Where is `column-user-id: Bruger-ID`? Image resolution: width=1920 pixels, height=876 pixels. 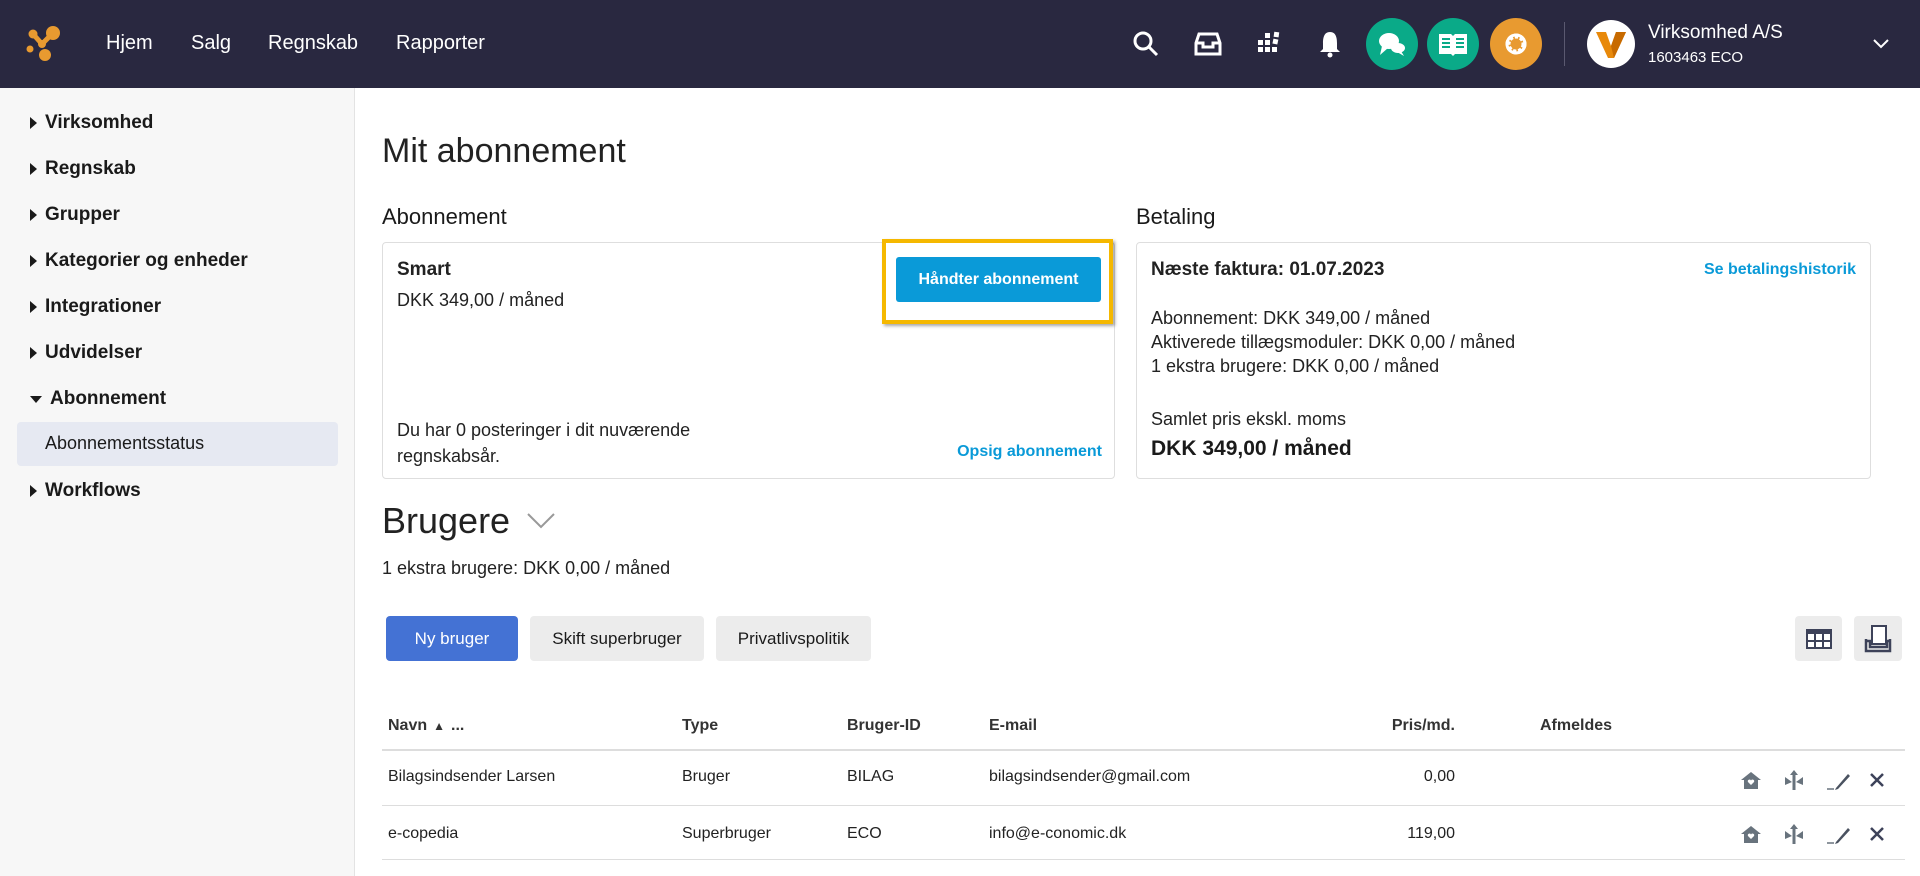 column-user-id: Bruger-ID is located at coordinates (884, 725).